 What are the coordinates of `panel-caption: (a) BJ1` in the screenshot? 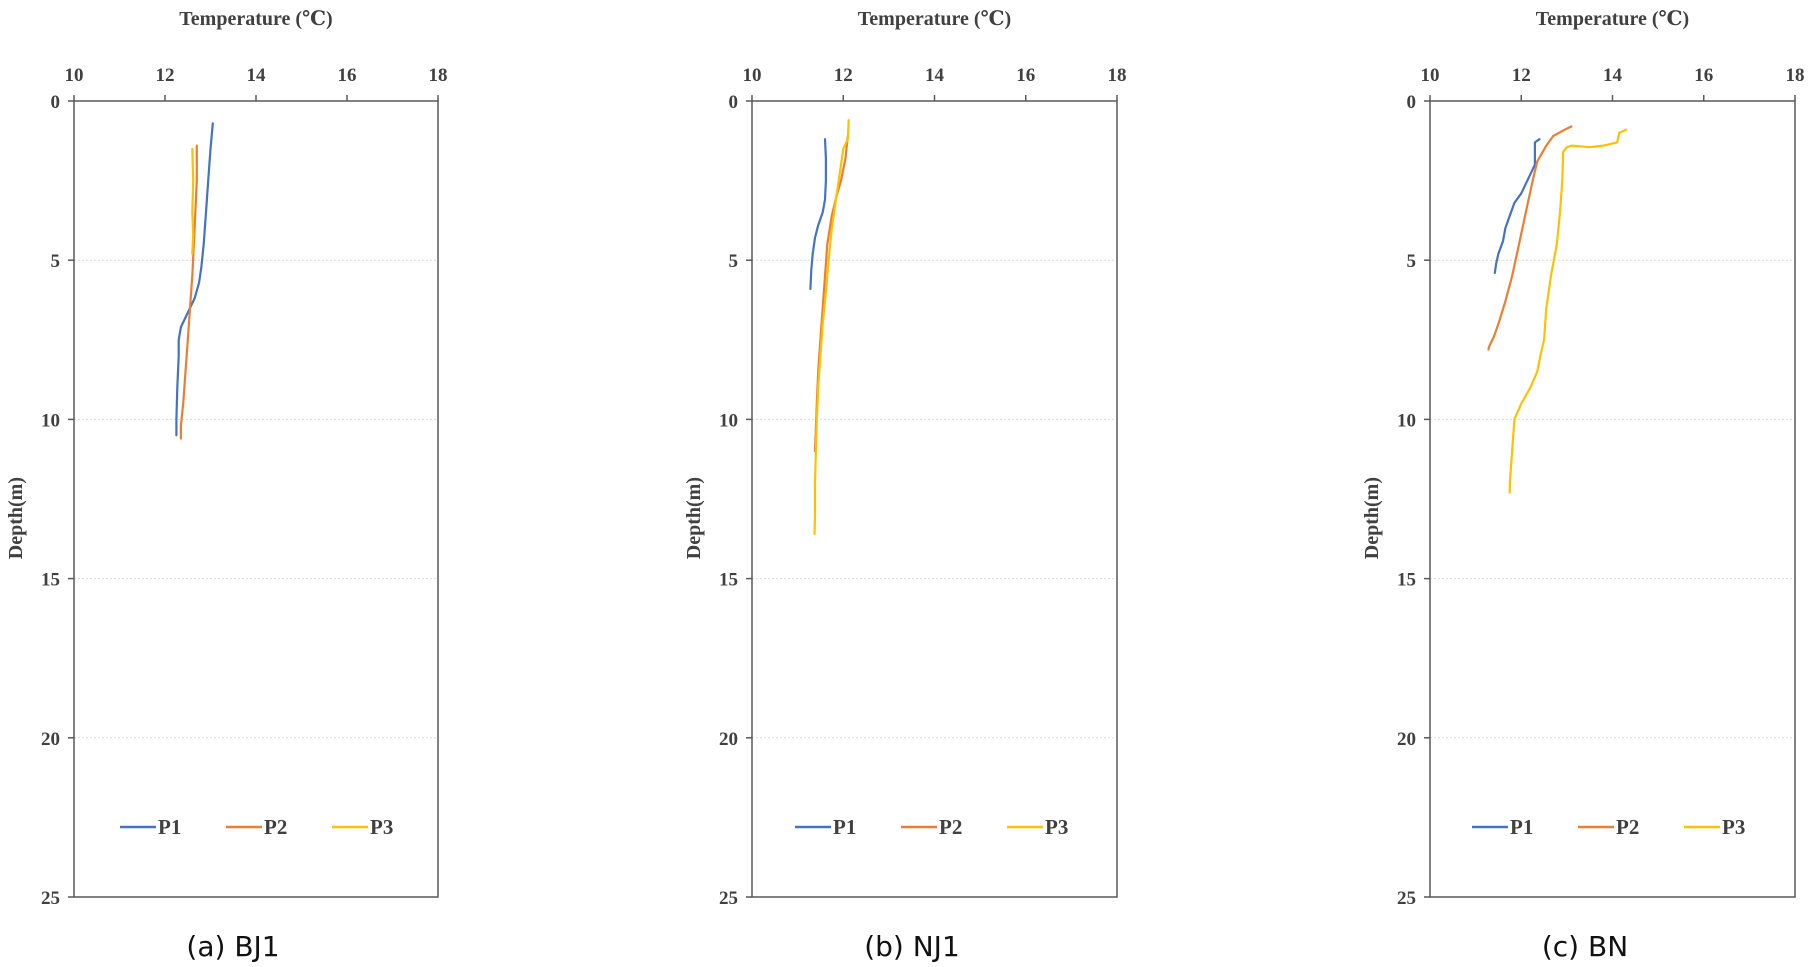 It's located at (232, 946).